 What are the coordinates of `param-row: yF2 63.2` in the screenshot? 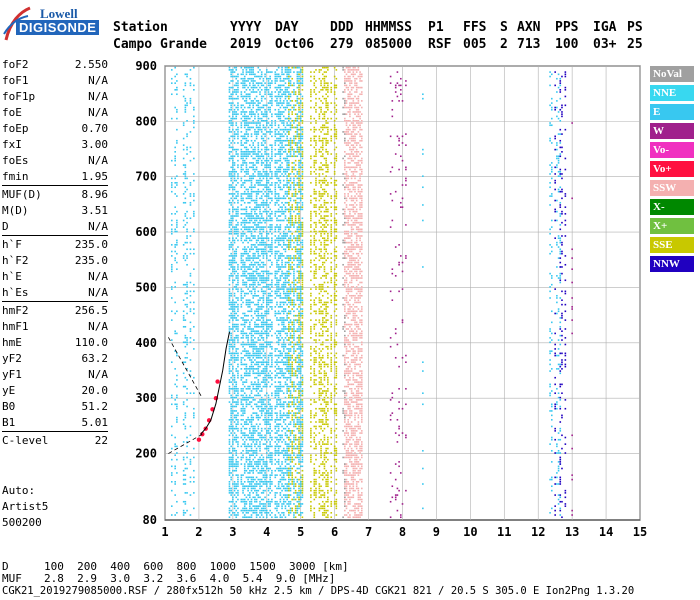 It's located at (55, 359).